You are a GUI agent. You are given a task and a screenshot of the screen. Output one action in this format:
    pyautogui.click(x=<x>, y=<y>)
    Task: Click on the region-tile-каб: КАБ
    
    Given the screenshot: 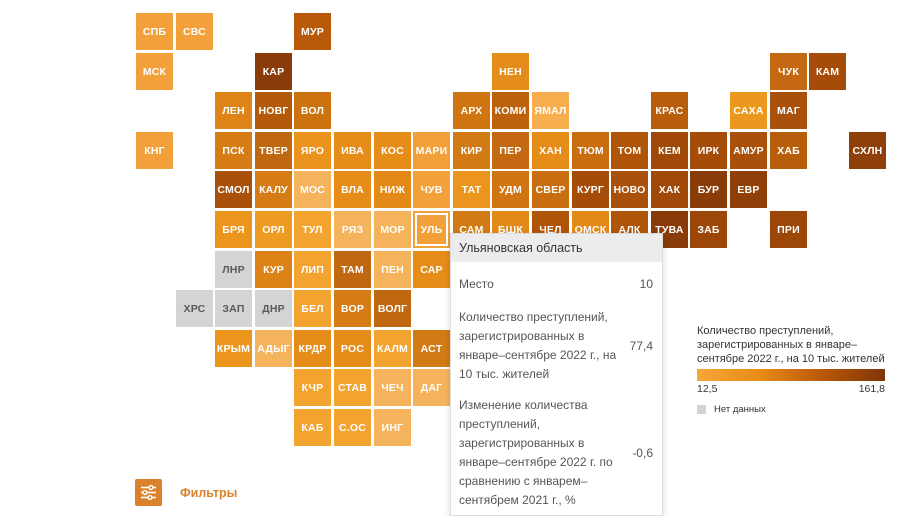 What is the action you would take?
    pyautogui.click(x=312, y=427)
    